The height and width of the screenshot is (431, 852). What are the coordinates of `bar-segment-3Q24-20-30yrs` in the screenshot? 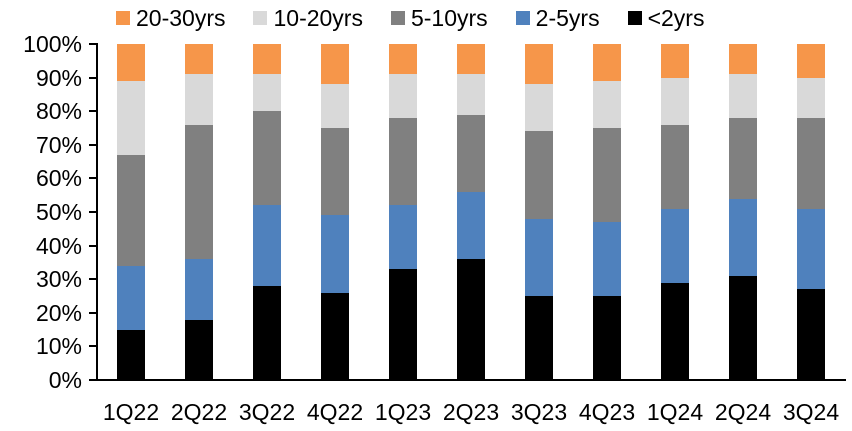 It's located at (811, 61).